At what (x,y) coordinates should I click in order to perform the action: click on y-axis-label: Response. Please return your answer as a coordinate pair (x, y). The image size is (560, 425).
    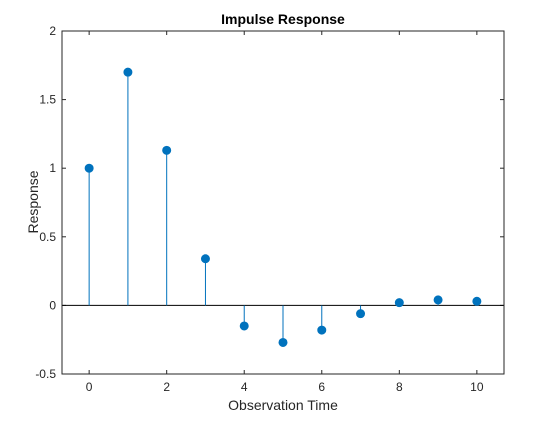
    Looking at the image, I should click on (33, 201).